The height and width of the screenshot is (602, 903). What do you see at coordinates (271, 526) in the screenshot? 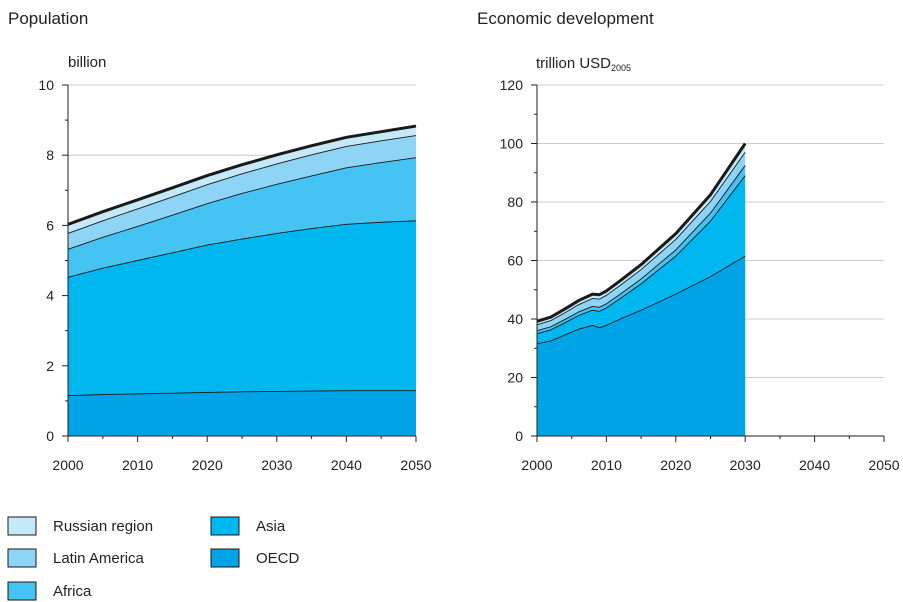
I see `legend-label-asia: Asia` at bounding box center [271, 526].